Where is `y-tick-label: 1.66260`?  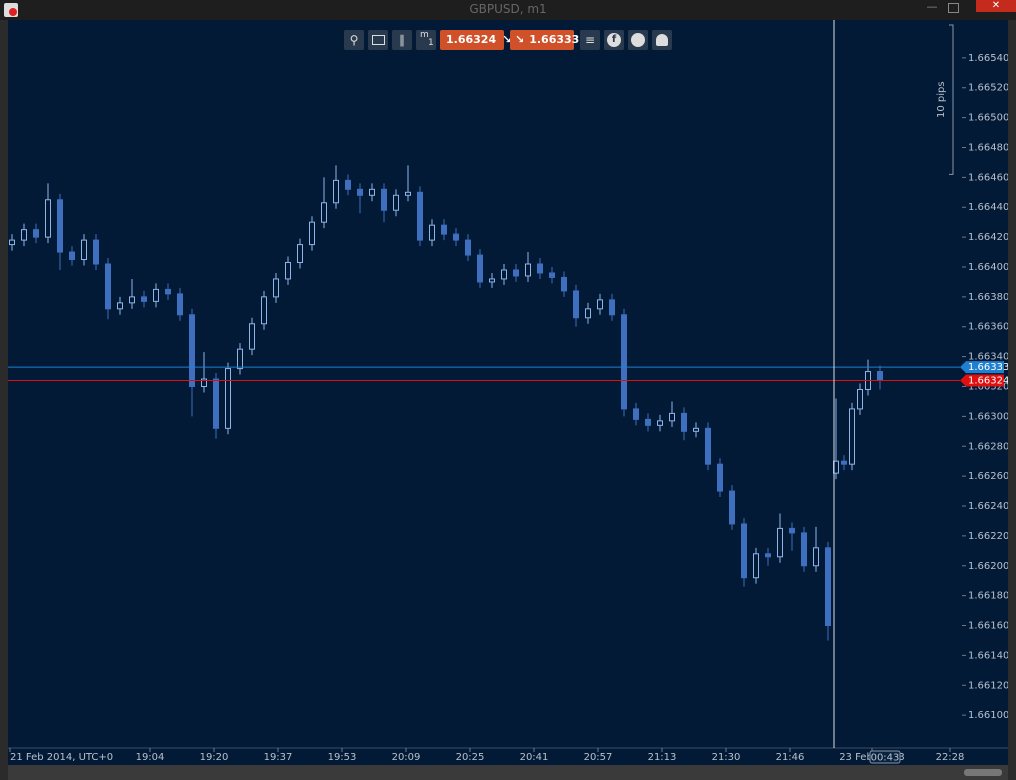
y-tick-label: 1.66260 is located at coordinates (988, 476).